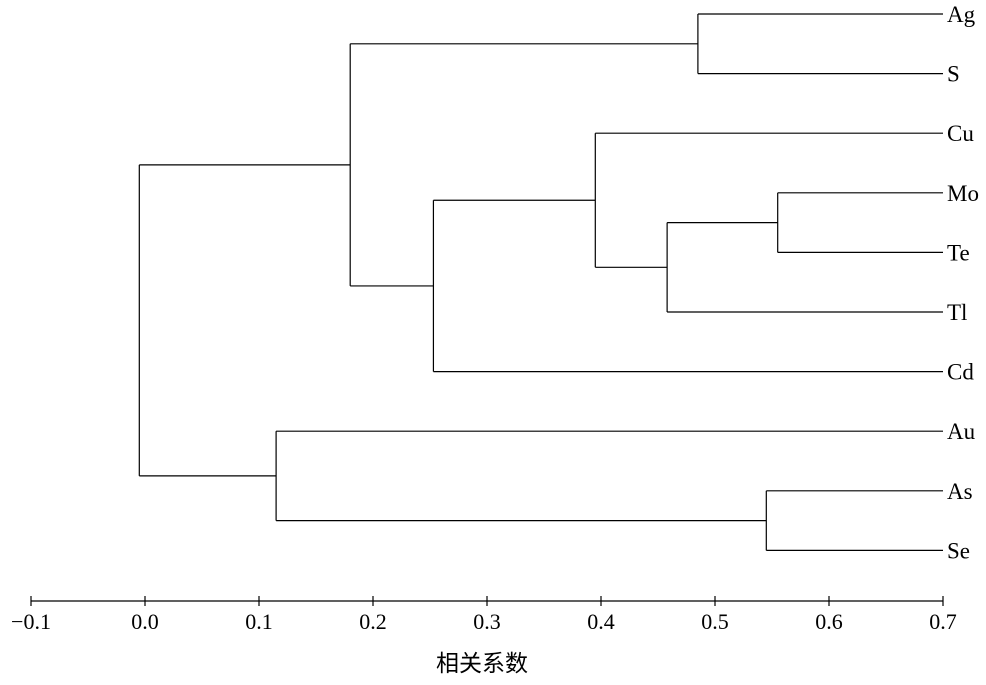 This screenshot has height=685, width=986. What do you see at coordinates (961, 14) in the screenshot?
I see `leaf-label-ag: Ag` at bounding box center [961, 14].